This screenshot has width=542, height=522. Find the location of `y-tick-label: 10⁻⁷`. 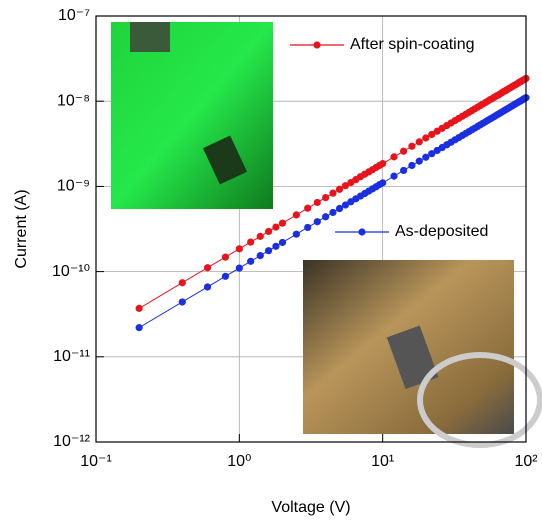

y-tick-label: 10⁻⁷ is located at coordinates (74, 15).